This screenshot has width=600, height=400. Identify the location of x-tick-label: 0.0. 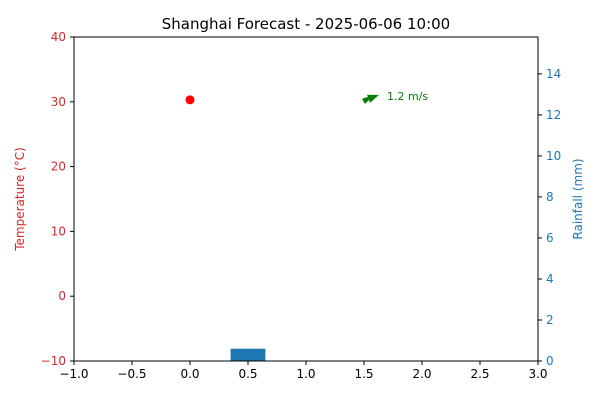
(189, 374).